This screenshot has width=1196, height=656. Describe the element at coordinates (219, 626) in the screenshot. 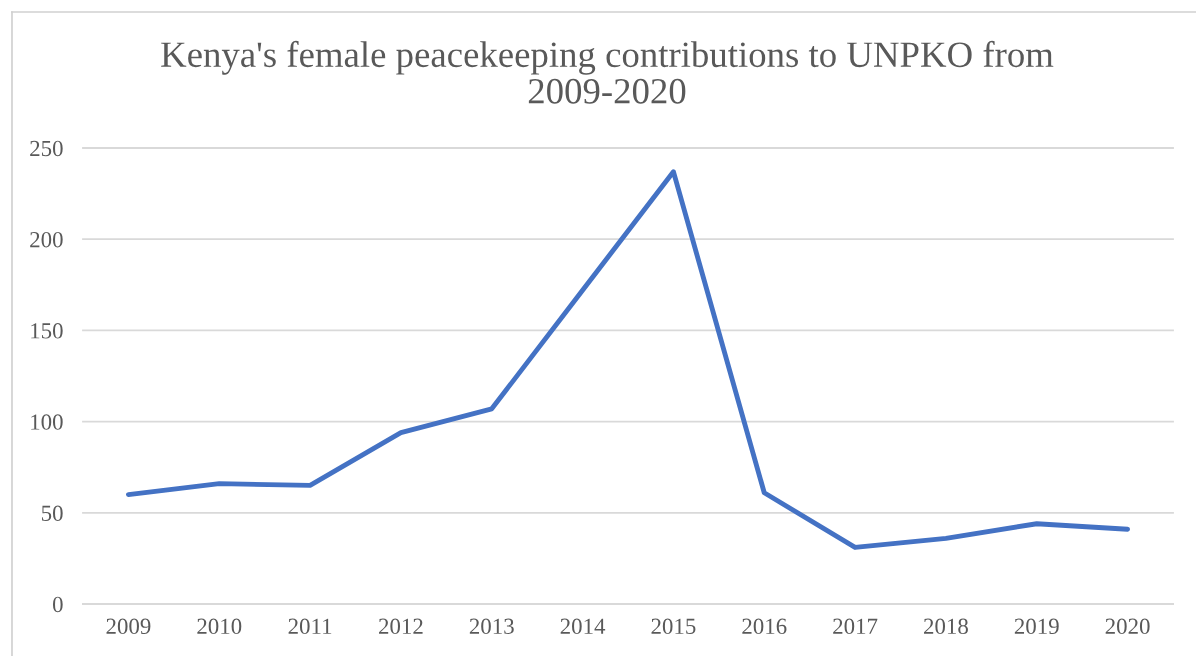

I see `x-tick-label: 2010` at that location.